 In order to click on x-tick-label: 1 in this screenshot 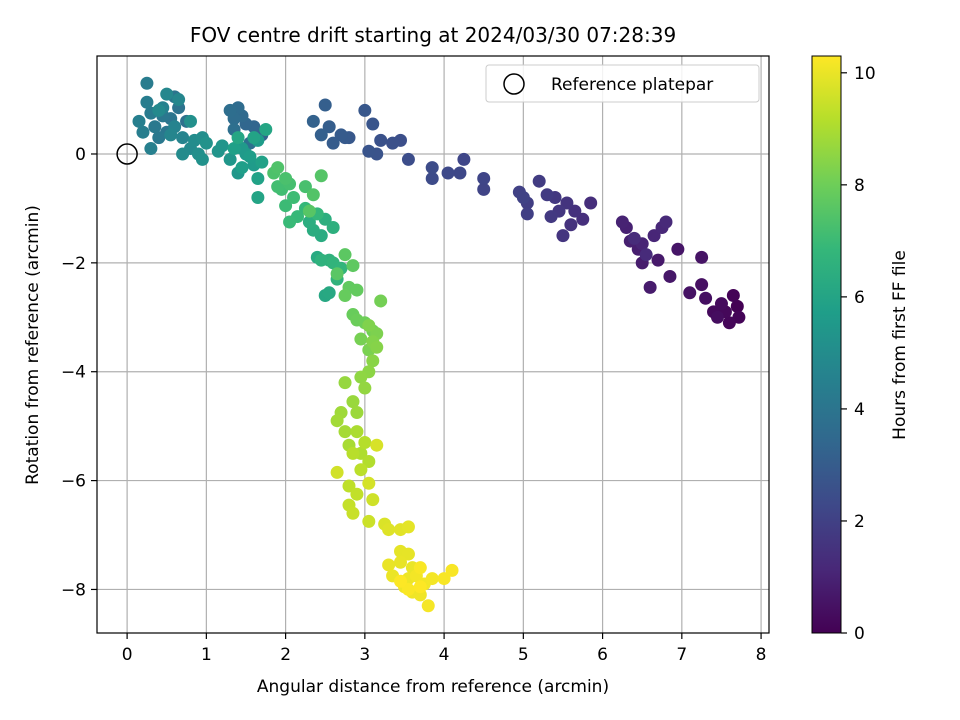, I will do `click(206, 655)`.